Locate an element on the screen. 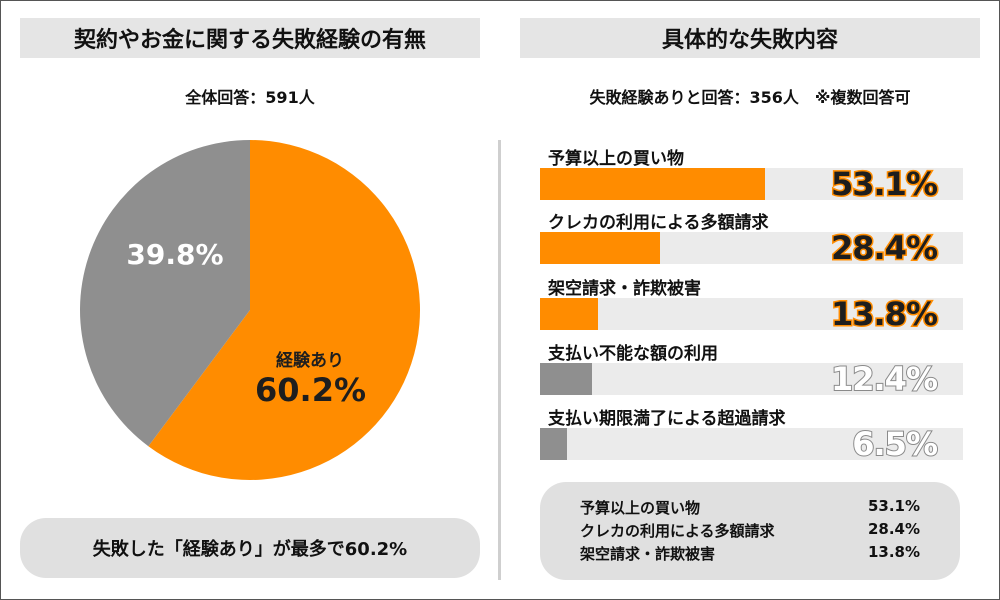 This screenshot has width=1000, height=600. left-summary-text: 失敗した「経験あり」が最多で60.2% is located at coordinates (250, 549).